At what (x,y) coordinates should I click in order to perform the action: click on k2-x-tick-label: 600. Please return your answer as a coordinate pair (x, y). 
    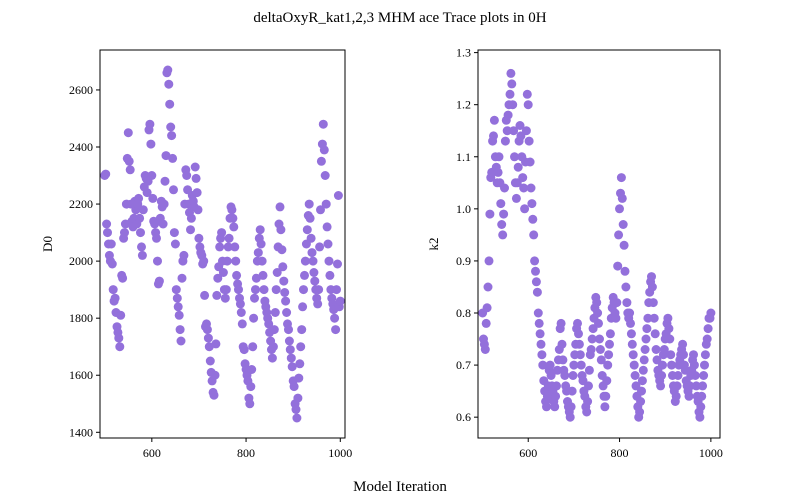
    Looking at the image, I should click on (528, 453).